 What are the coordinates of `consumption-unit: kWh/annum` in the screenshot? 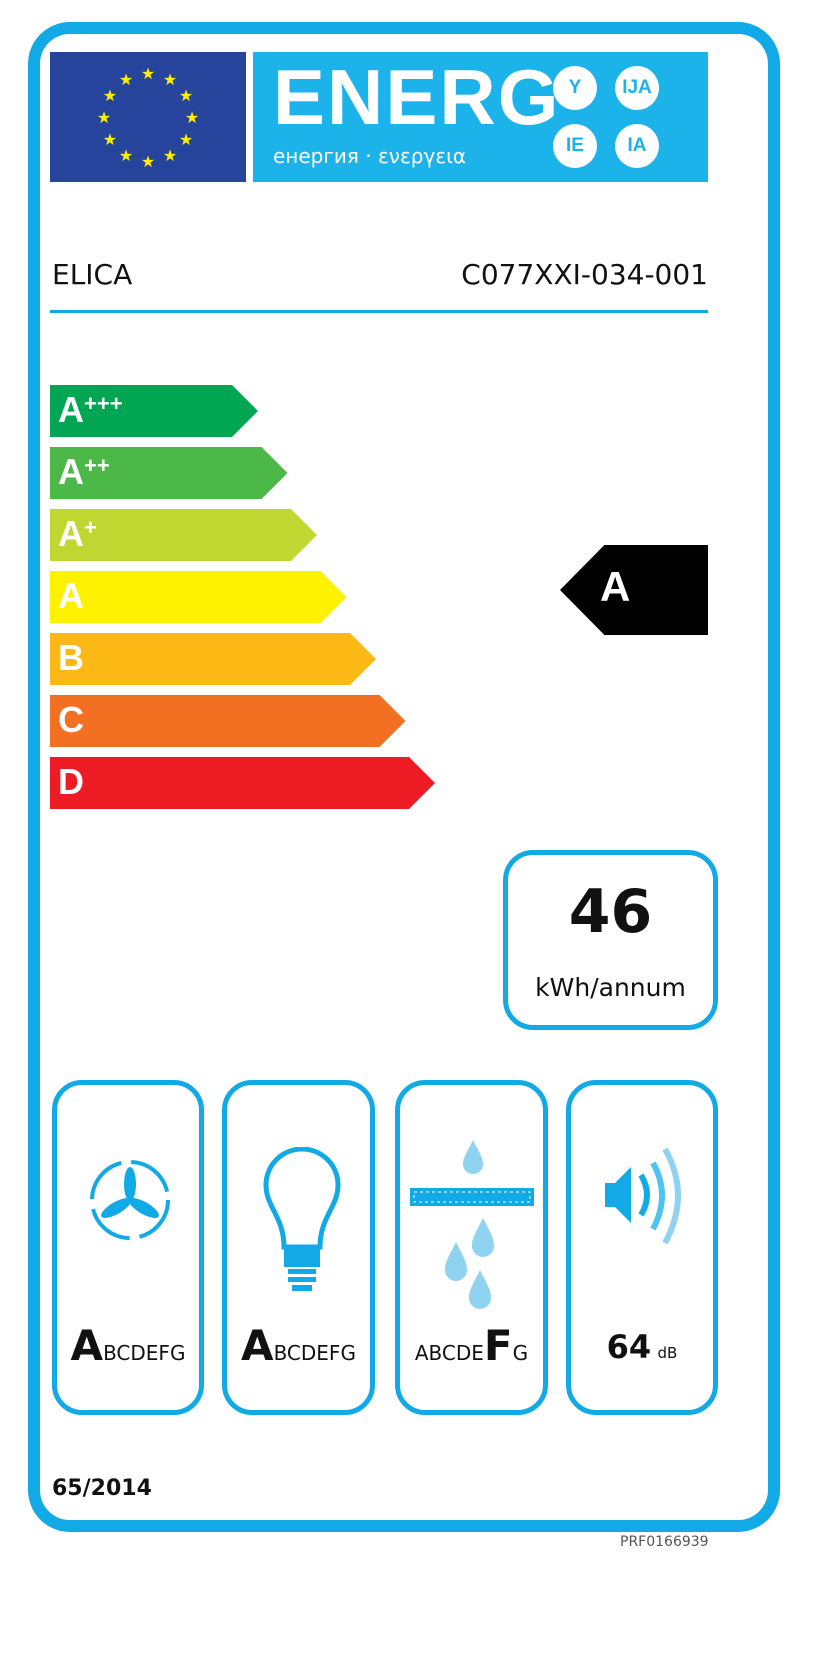 It's located at (610, 987).